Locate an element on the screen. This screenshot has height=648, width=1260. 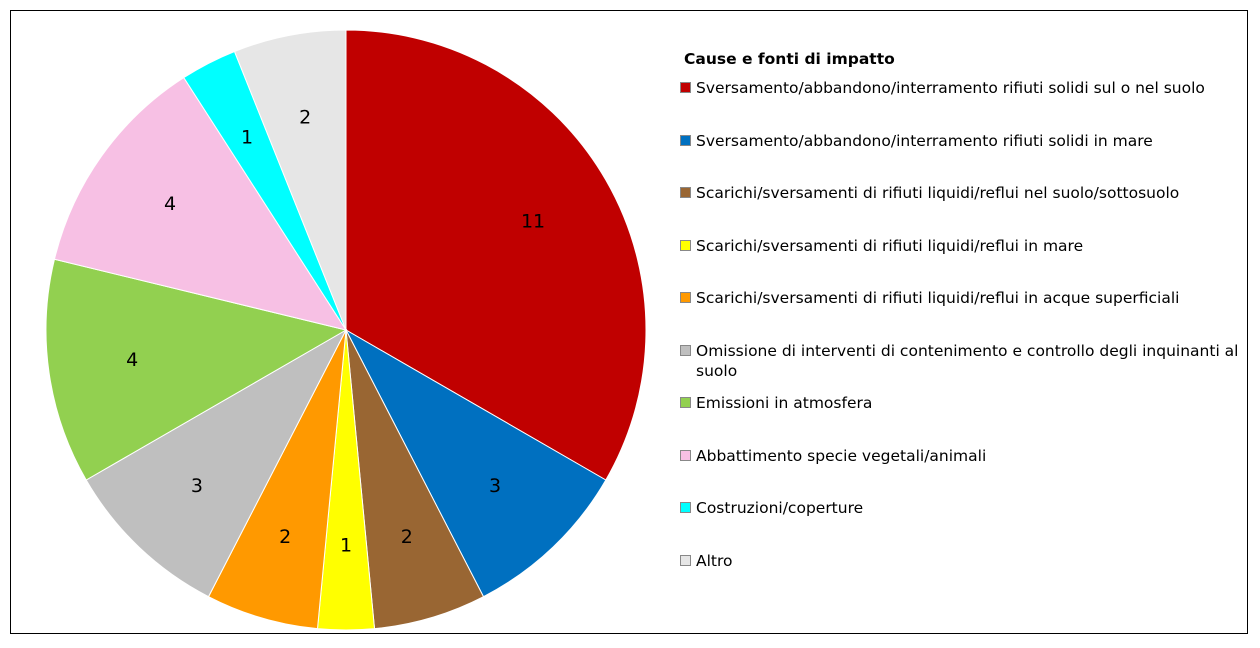
legend-label: Costruzioni/coperture is located at coordinates (780, 508).